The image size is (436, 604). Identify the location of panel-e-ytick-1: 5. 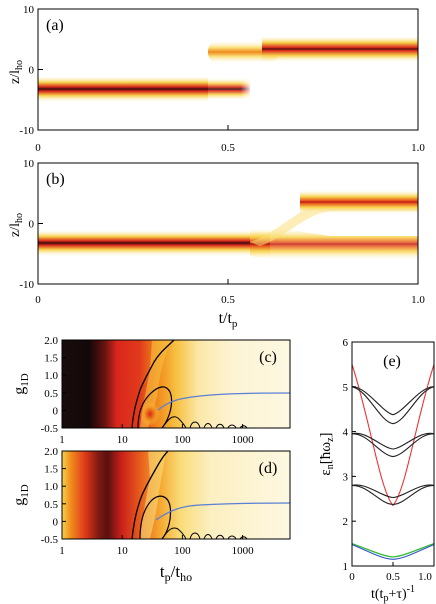
(346, 388).